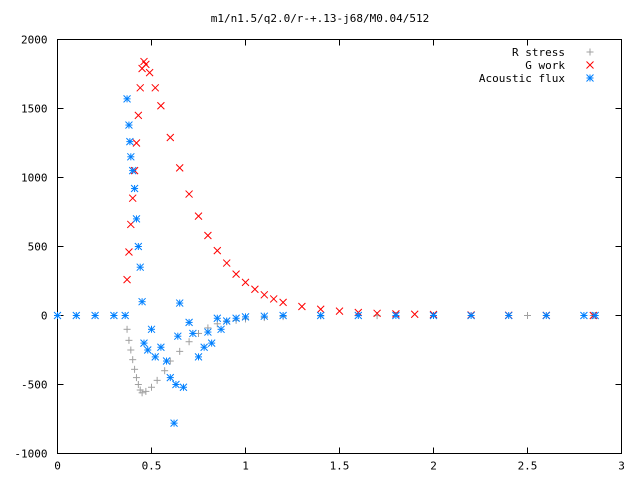 This screenshot has width=640, height=485. I want to click on x-tick-label: 1, so click(245, 466).